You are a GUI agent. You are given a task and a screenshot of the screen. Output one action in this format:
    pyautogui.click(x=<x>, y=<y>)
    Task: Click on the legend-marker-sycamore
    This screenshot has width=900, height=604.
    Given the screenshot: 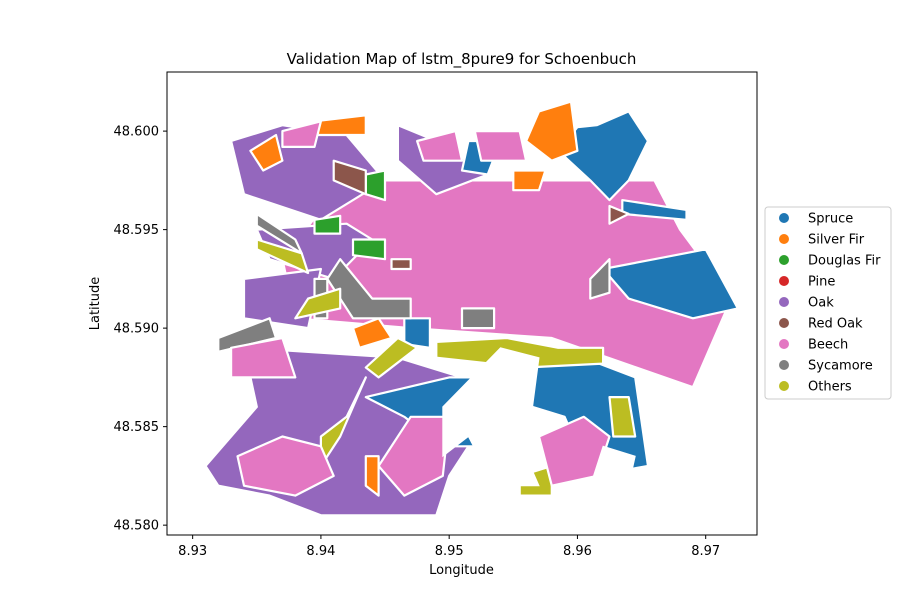 What is the action you would take?
    pyautogui.click(x=784, y=365)
    